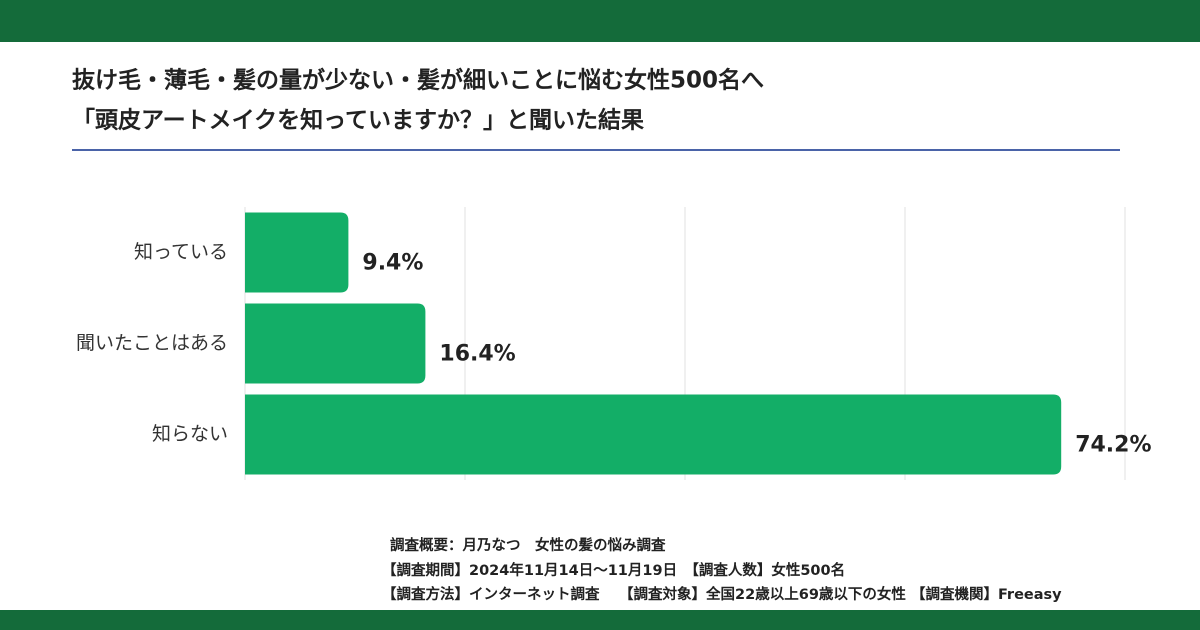  What do you see at coordinates (392, 263) in the screenshot?
I see `value-label: 9.4%` at bounding box center [392, 263].